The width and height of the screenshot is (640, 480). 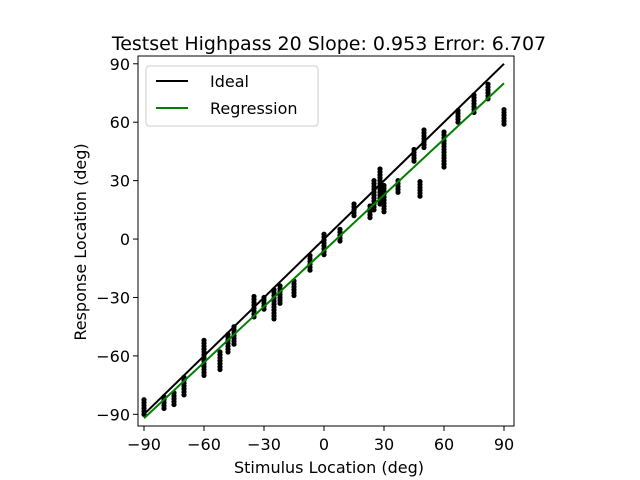 I want to click on legend-box, so click(x=232, y=96).